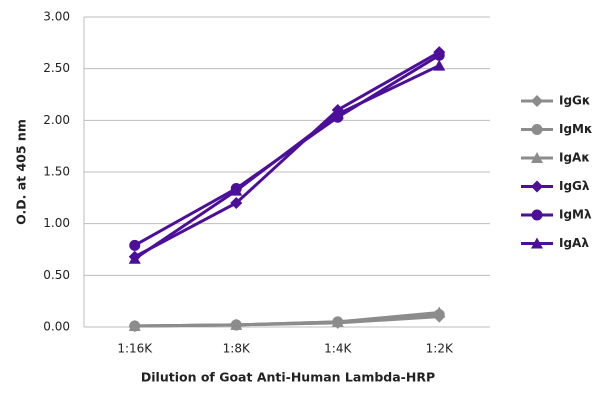 The image size is (600, 400). Describe the element at coordinates (338, 349) in the screenshot. I see `x-tick-label: 1:4K` at that location.